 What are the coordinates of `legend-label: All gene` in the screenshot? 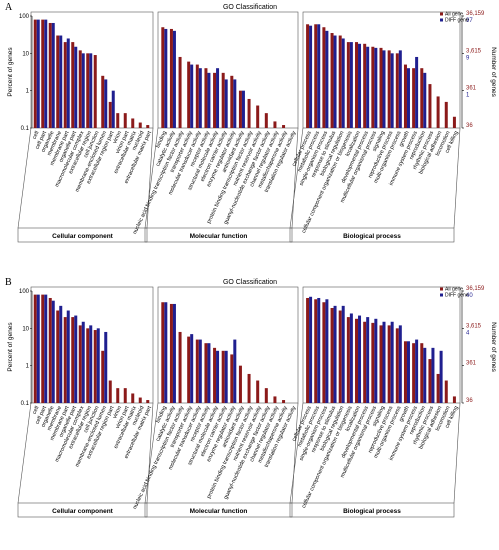 It's located at (454, 290).